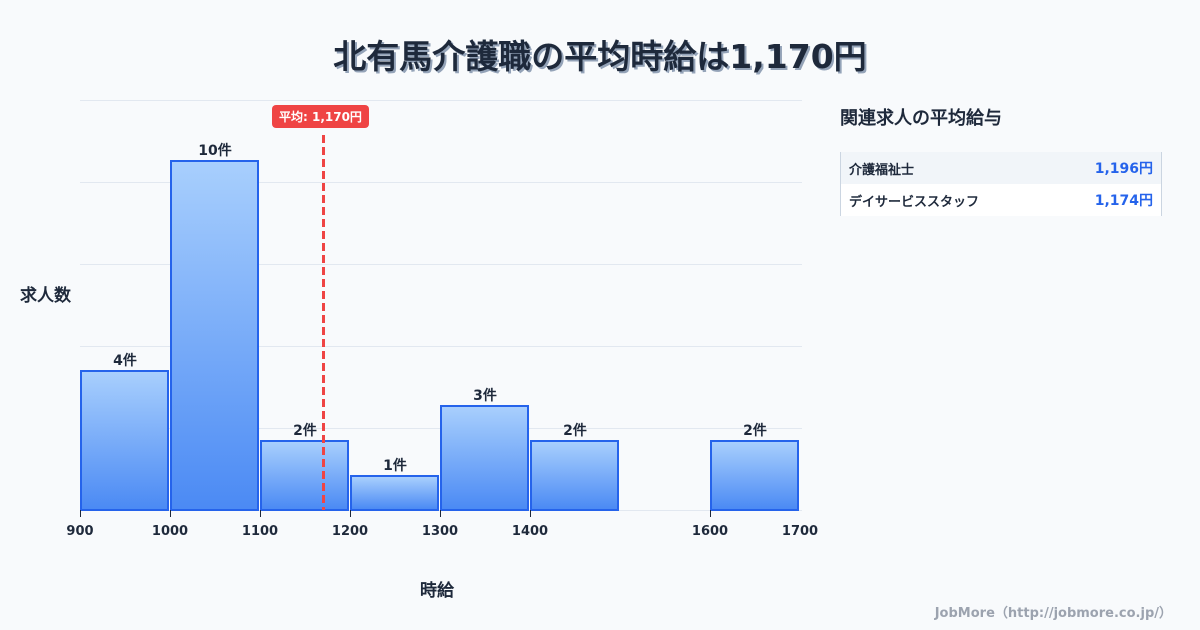  Describe the element at coordinates (1001, 200) in the screenshot. I see `related-job-row: デイサービススタッフ 1,174円` at that location.